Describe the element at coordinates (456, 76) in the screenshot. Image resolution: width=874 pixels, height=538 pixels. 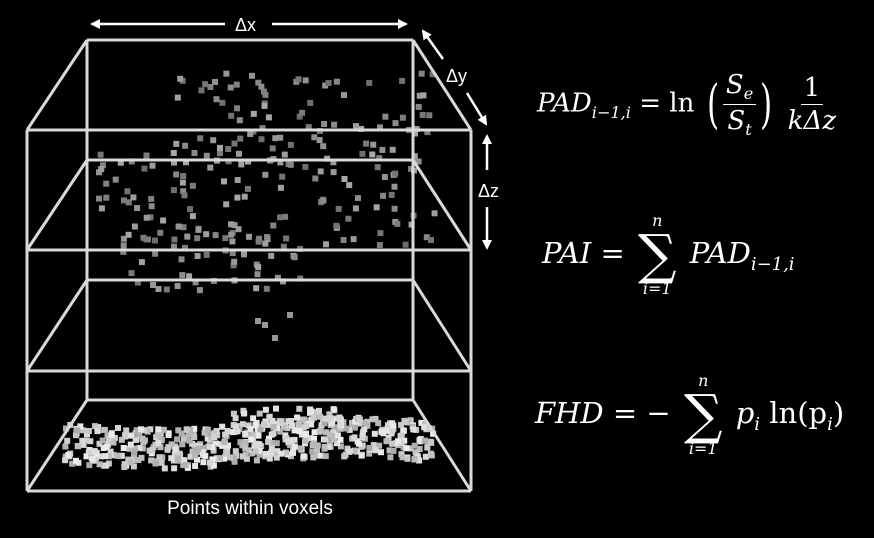
I see `dy-label: Δy` at that location.